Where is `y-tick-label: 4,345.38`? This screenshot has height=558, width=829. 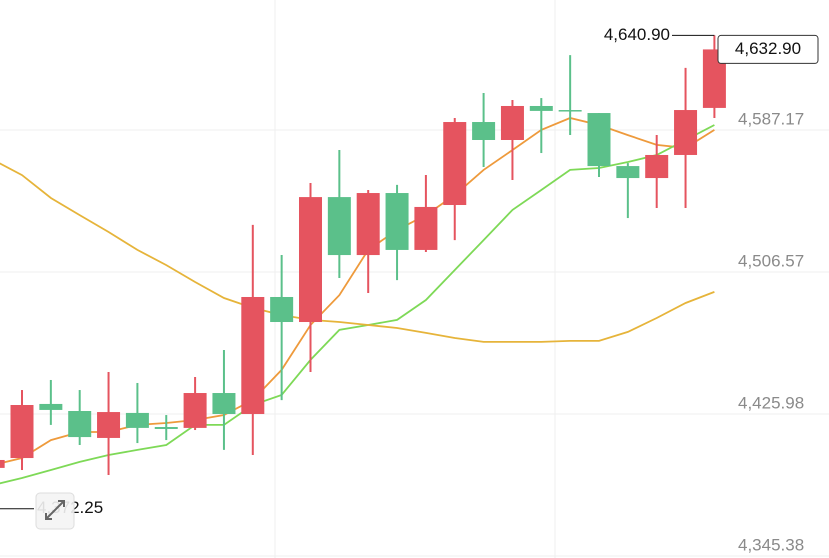 y-tick-label: 4,345.38 is located at coordinates (771, 545).